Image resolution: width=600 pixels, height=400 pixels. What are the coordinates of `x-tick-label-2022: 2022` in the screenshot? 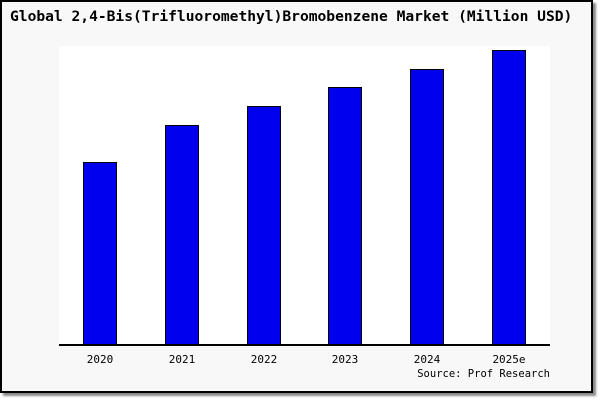 It's located at (264, 359).